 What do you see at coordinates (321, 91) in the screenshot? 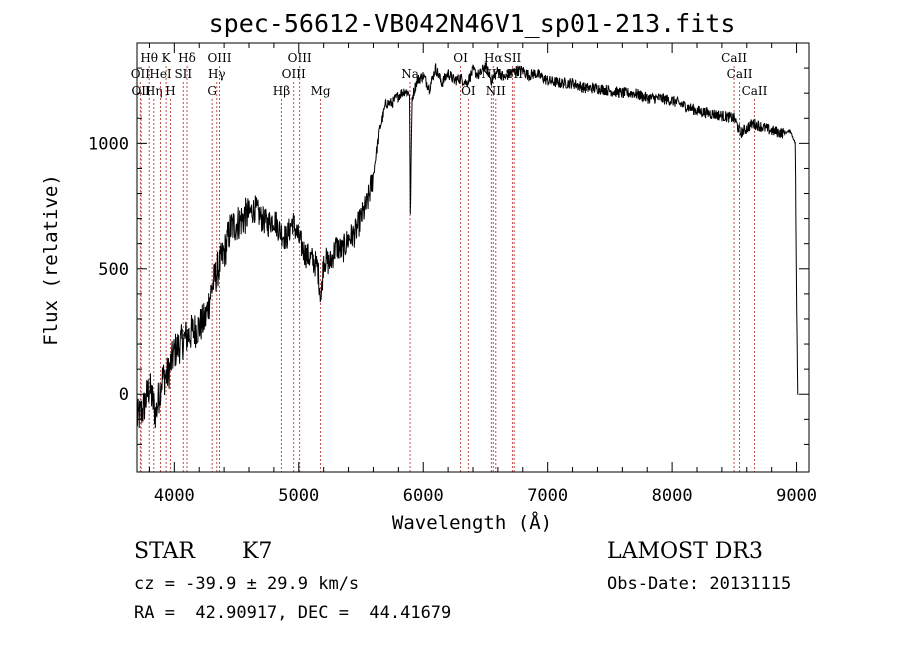
I see `line-label-15: Mg` at bounding box center [321, 91].